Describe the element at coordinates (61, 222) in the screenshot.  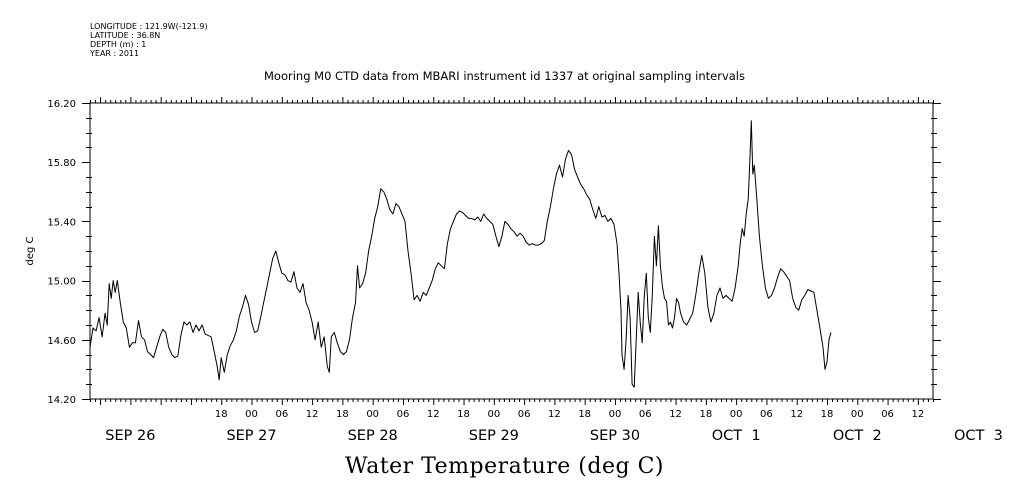
I see `y-tick-label: 15.40` at that location.